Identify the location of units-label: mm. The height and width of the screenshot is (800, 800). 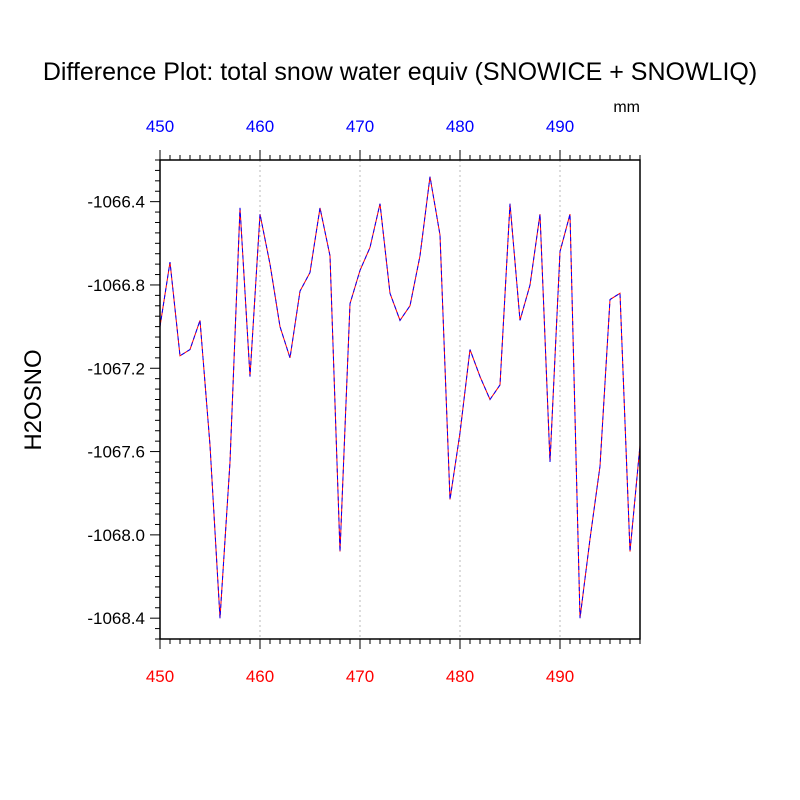
(626, 107).